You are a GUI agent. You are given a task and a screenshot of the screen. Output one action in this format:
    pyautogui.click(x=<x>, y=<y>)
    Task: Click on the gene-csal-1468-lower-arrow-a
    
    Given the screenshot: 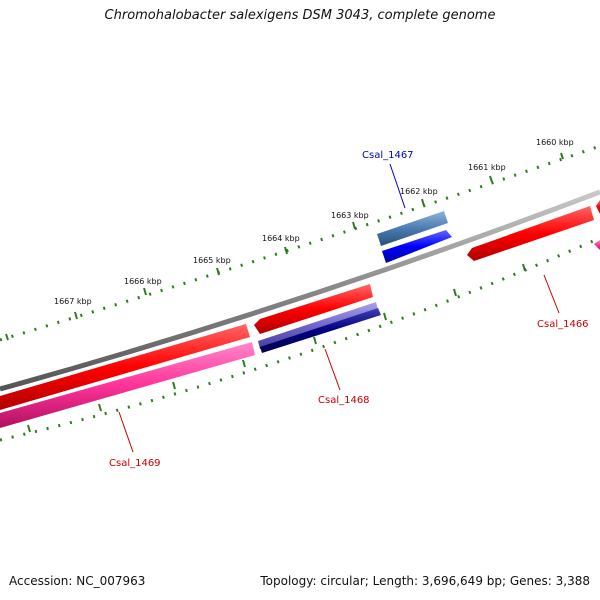 What is the action you would take?
    pyautogui.click(x=318, y=325)
    